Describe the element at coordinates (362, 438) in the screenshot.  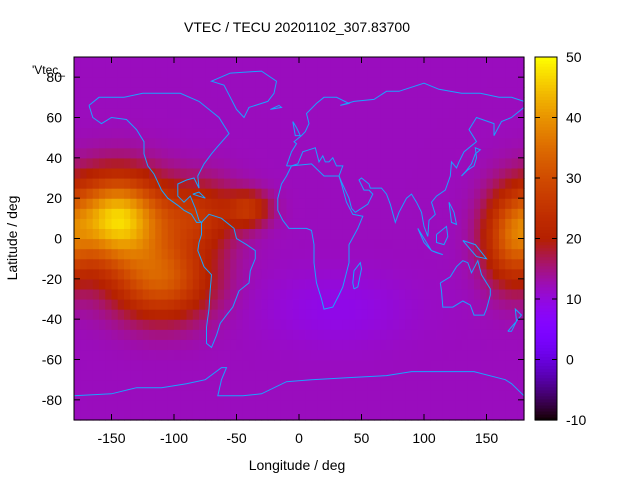
I see `x-tick-label: 50` at that location.